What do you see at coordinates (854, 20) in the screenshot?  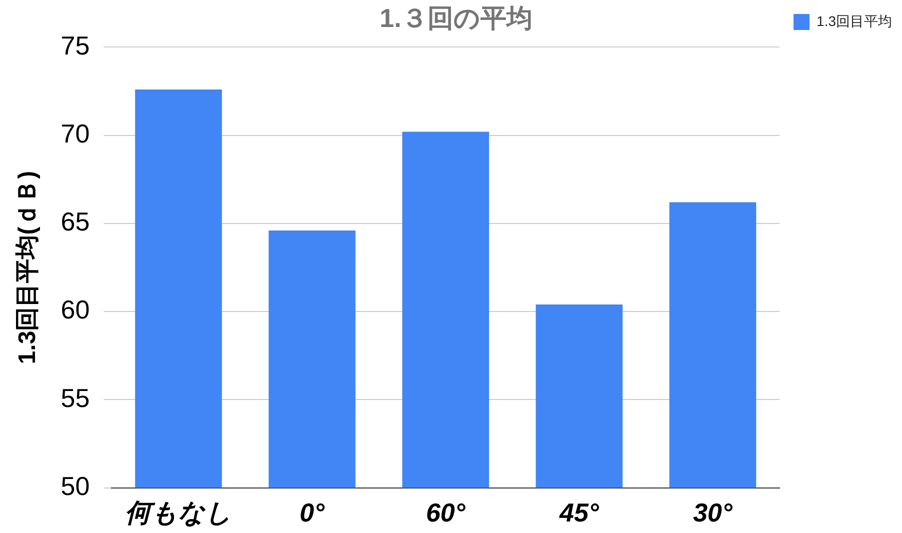 I see `legend-label: 1.3回目平均` at bounding box center [854, 20].